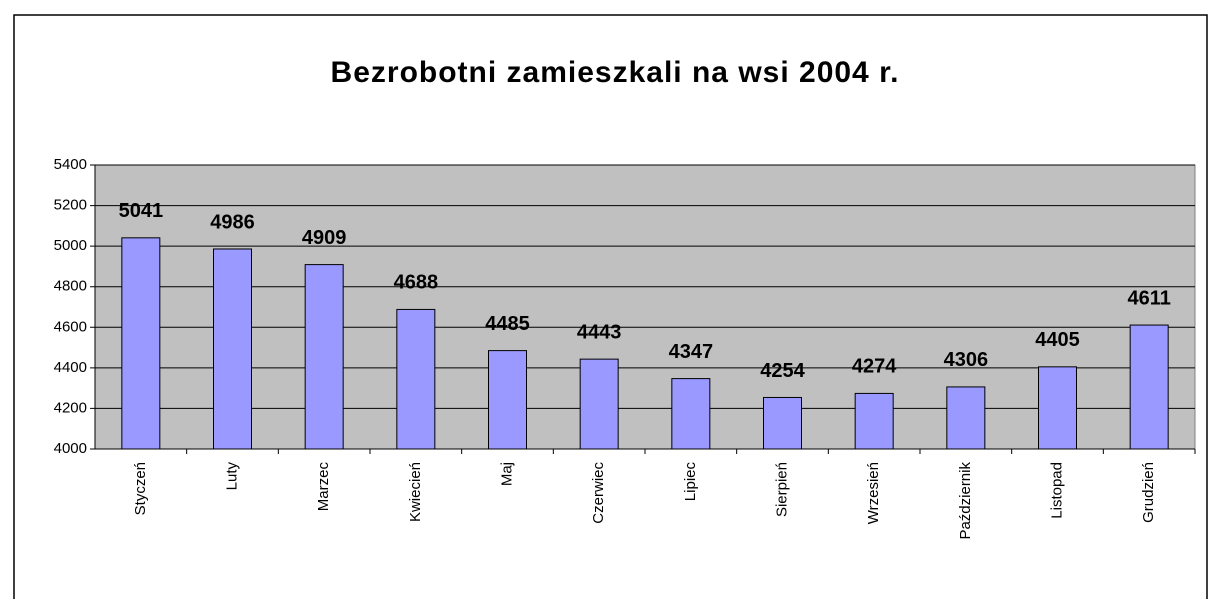 Image resolution: width=1210 pixels, height=599 pixels. What do you see at coordinates (1148, 492) in the screenshot?
I see `x-tick-label: Grudzień` at bounding box center [1148, 492].